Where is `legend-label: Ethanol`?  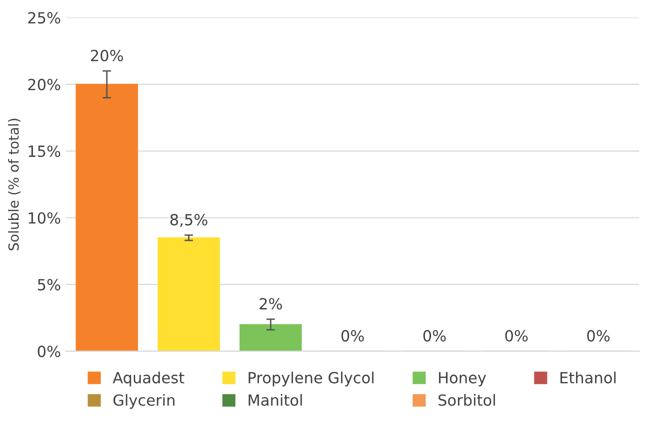
legend-label: Ethanol is located at coordinates (588, 378).